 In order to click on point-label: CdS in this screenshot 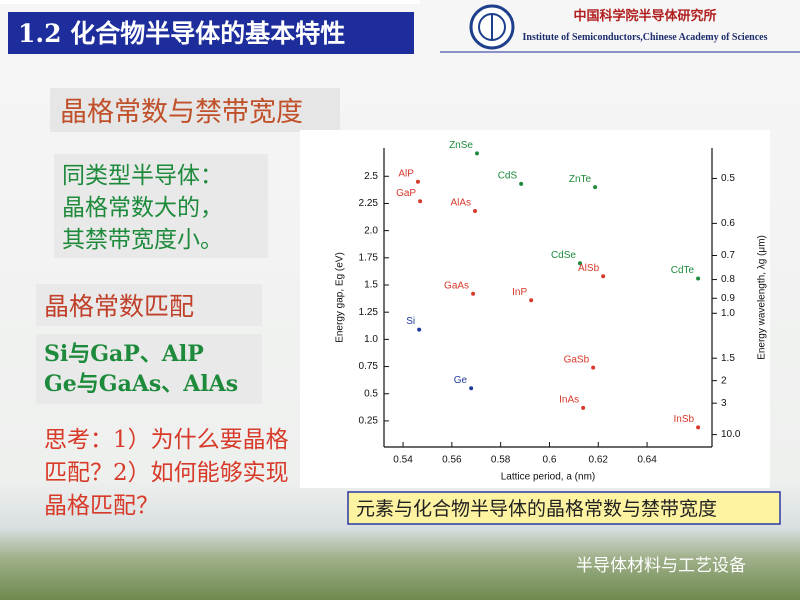, I will do `click(508, 176)`.